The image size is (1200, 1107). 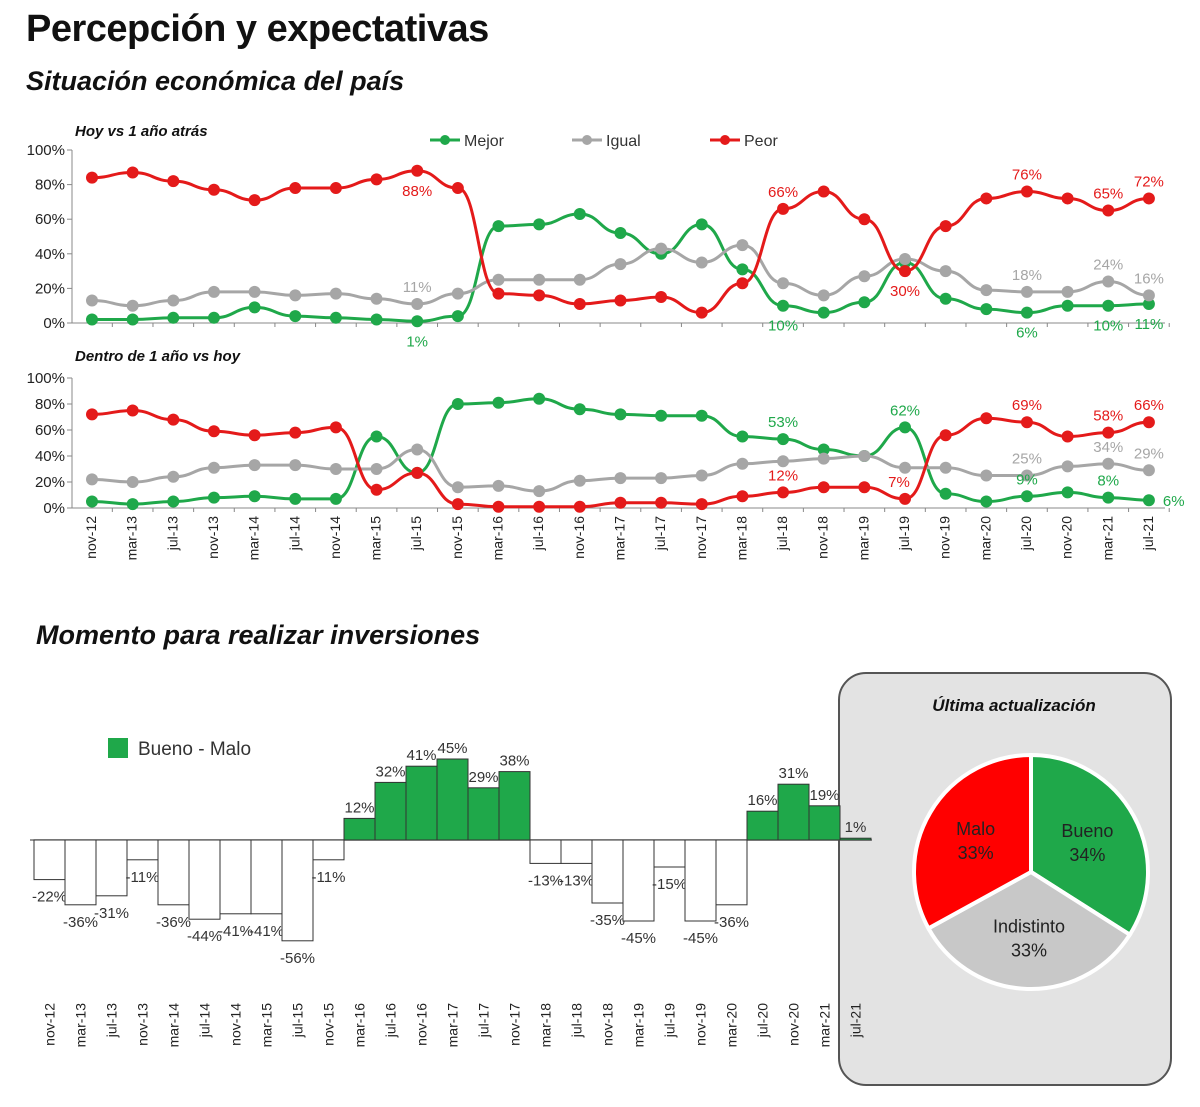 I want to click on x-tick-label: nov-17, so click(x=701, y=537).